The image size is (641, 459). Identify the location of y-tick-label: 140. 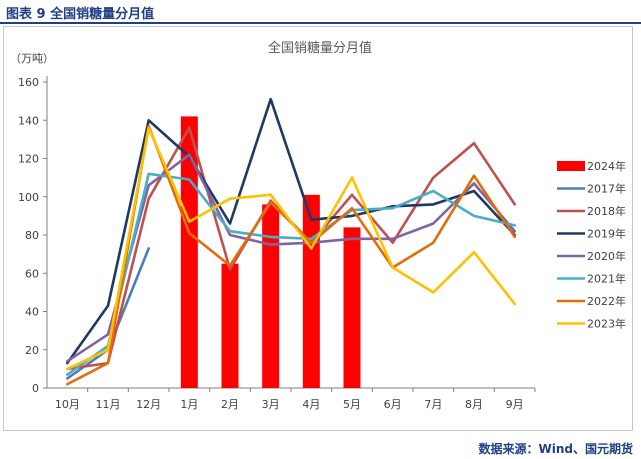
(28, 120).